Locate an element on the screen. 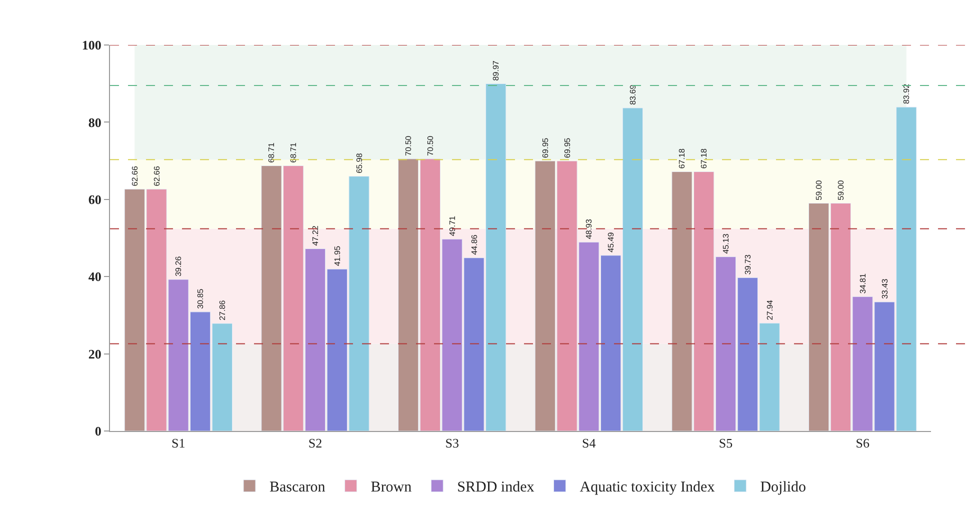  y-tick-label: 40 is located at coordinates (95, 276).